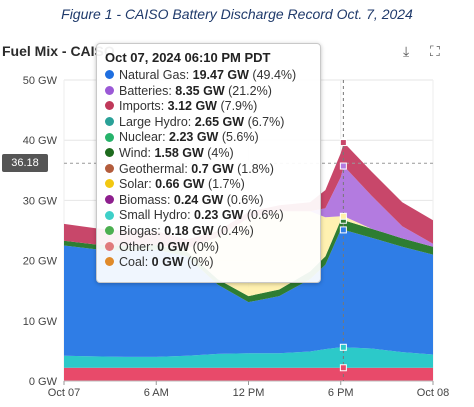 Image resolution: width=474 pixels, height=407 pixels. I want to click on x-tick-label: 6 PM, so click(341, 393).